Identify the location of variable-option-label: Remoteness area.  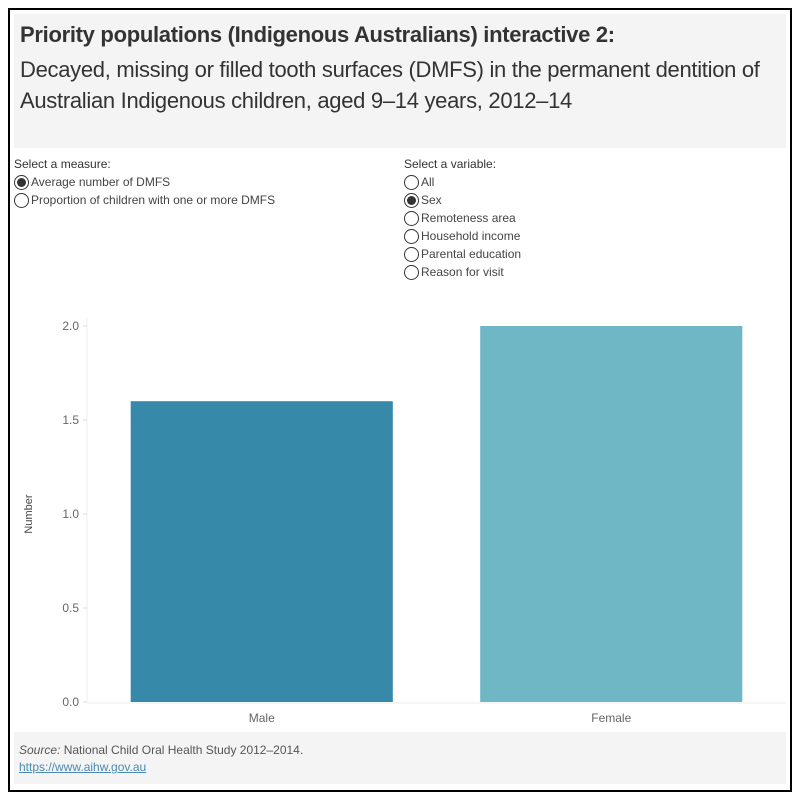
(468, 218).